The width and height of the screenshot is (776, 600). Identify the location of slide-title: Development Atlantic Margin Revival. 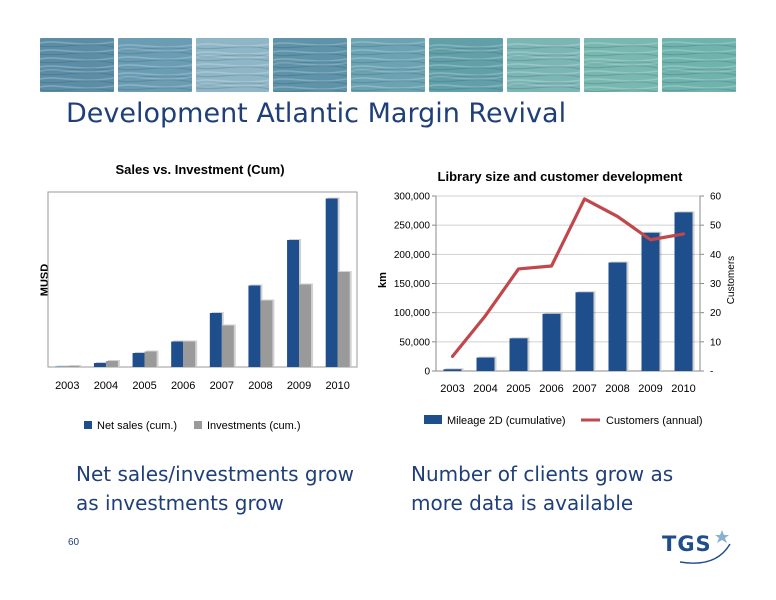
(316, 113).